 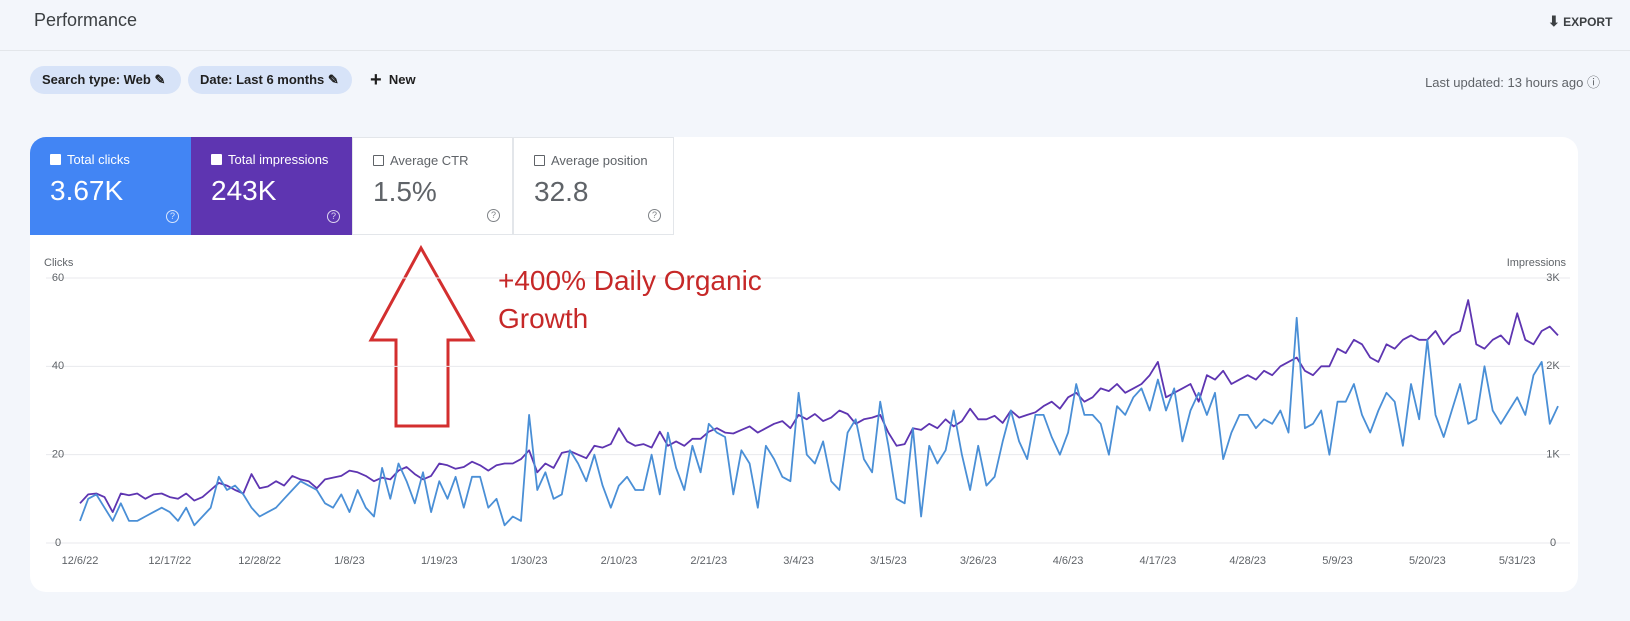 I want to click on x-tick-label: 4/6/23, so click(x=1068, y=561).